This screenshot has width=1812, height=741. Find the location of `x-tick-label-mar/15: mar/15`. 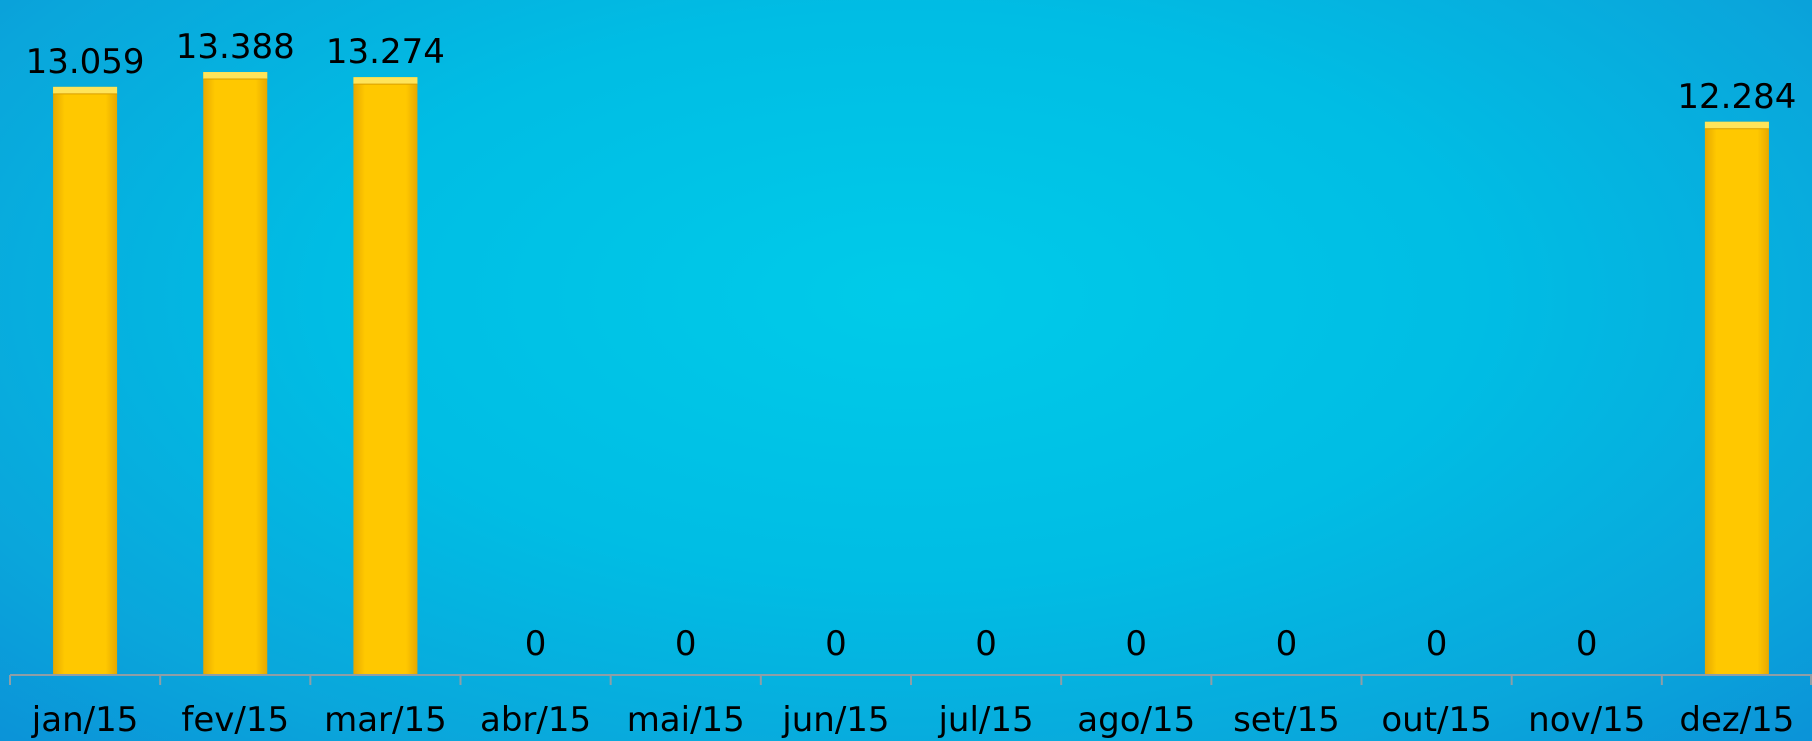

x-tick-label-mar/15: mar/15 is located at coordinates (385, 720).